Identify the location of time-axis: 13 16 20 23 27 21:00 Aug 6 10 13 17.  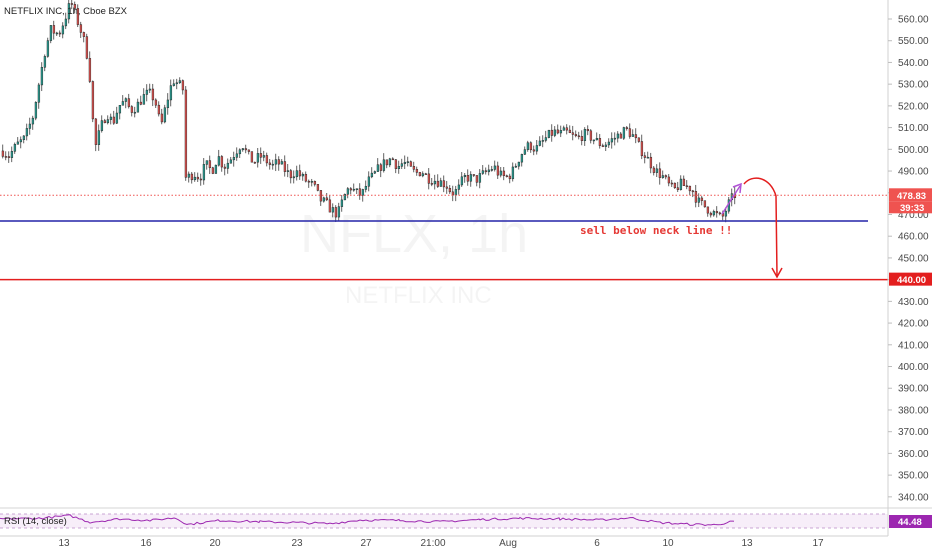
(441, 543).